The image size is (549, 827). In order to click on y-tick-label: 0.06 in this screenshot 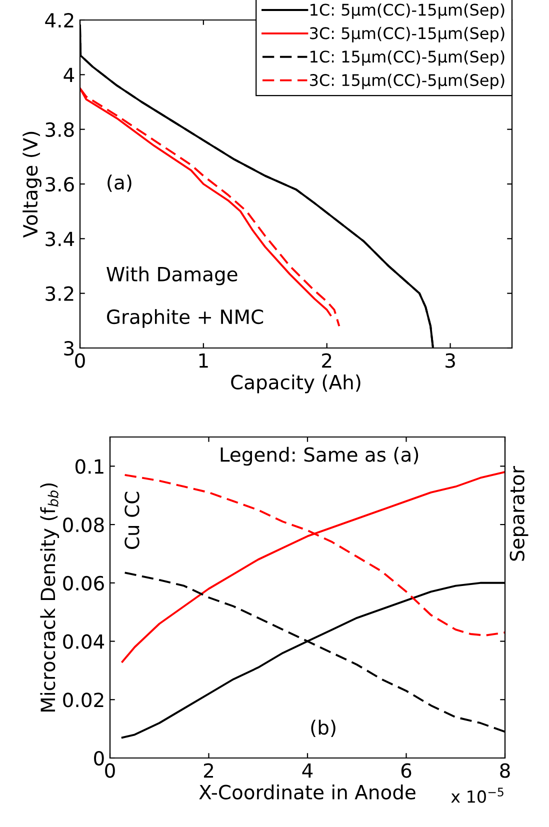, I will do `click(83, 583)`.